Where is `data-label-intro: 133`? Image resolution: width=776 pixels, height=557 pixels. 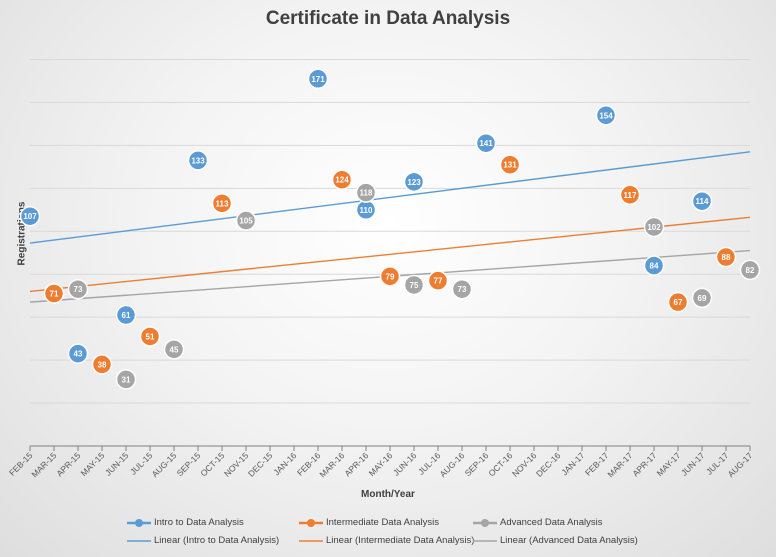
data-label-intro: 133 is located at coordinates (198, 160).